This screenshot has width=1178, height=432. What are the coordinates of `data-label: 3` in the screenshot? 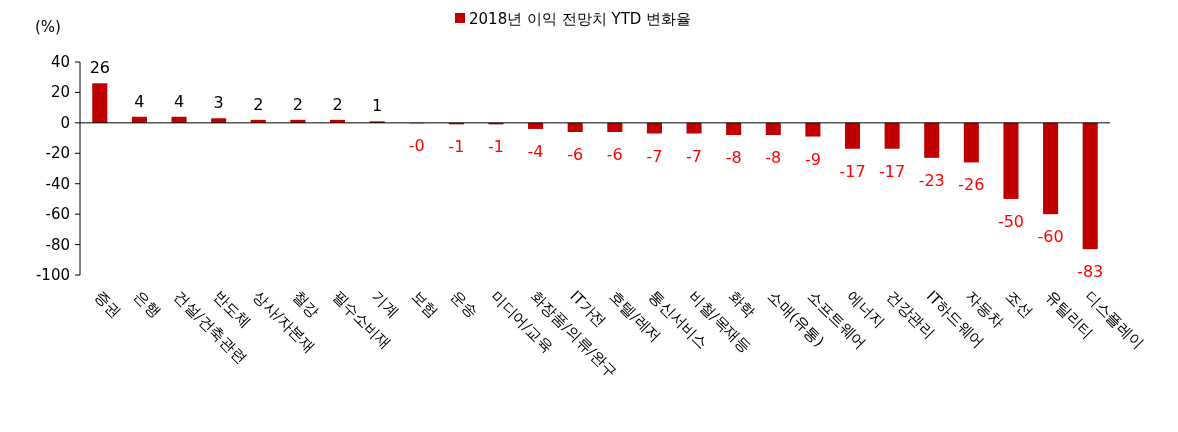 It's located at (218, 103).